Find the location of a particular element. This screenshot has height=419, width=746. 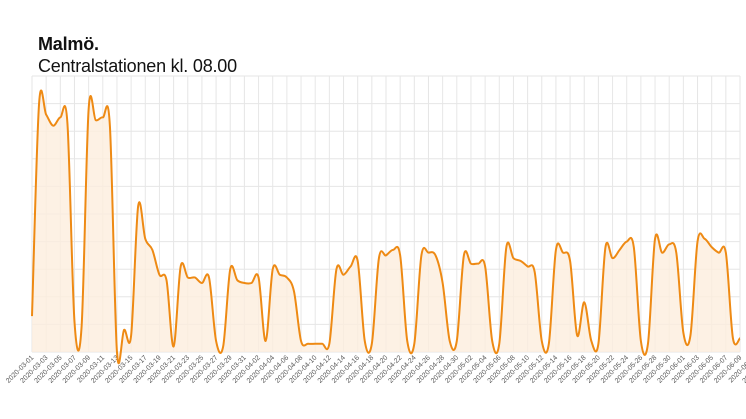

chart-title: Malmö. is located at coordinates (68, 44).